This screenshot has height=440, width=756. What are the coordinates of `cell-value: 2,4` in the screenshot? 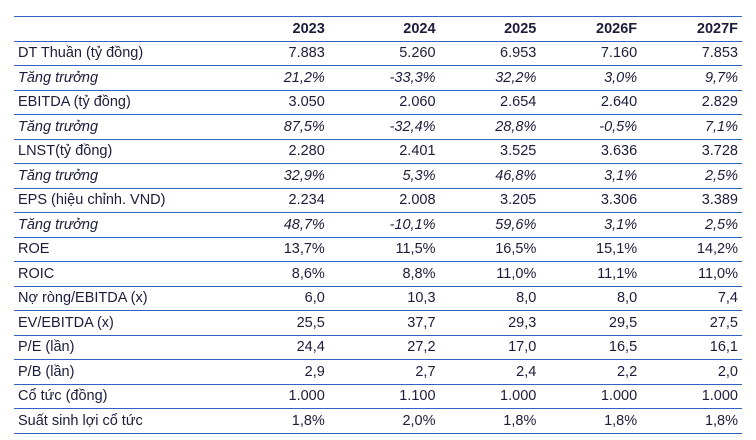 It's located at (490, 372).